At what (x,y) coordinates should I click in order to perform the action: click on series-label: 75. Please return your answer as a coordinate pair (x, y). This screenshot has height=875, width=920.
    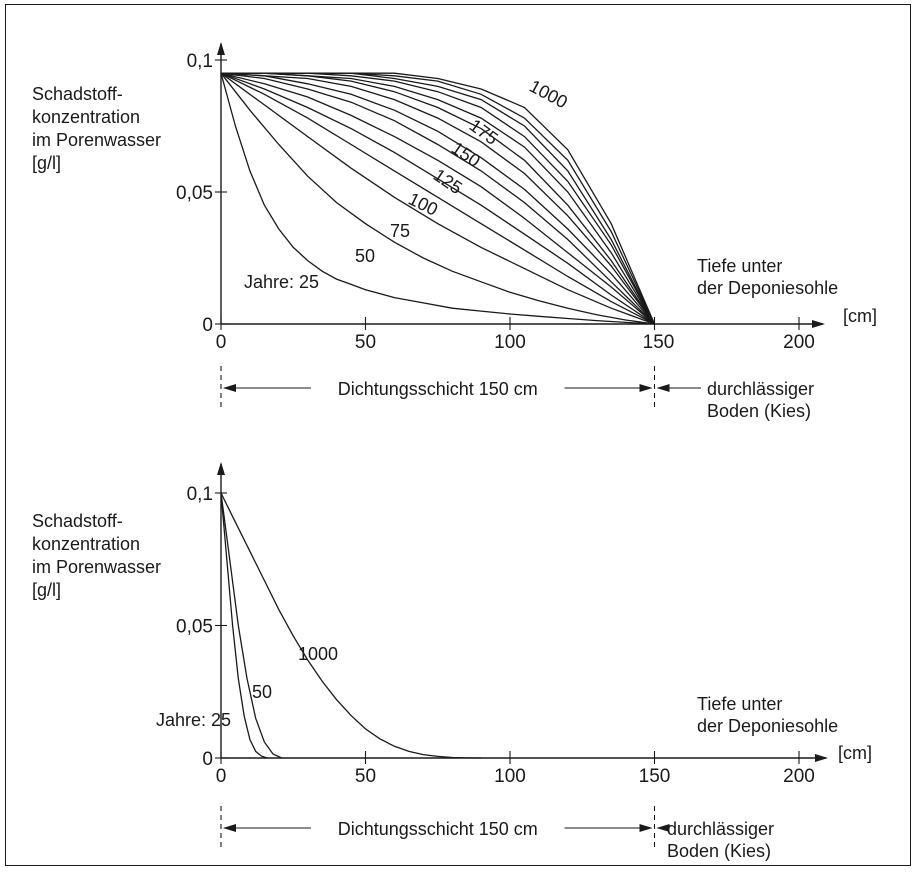
    Looking at the image, I should click on (400, 231).